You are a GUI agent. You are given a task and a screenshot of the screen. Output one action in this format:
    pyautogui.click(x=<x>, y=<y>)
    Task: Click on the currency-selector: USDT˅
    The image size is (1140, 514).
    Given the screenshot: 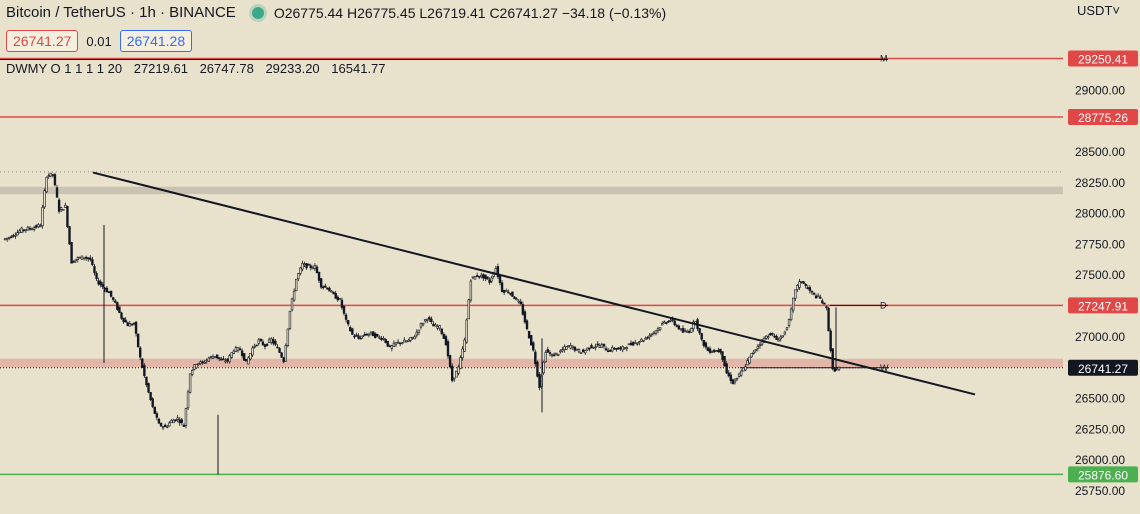 What is the action you would take?
    pyautogui.click(x=1098, y=10)
    